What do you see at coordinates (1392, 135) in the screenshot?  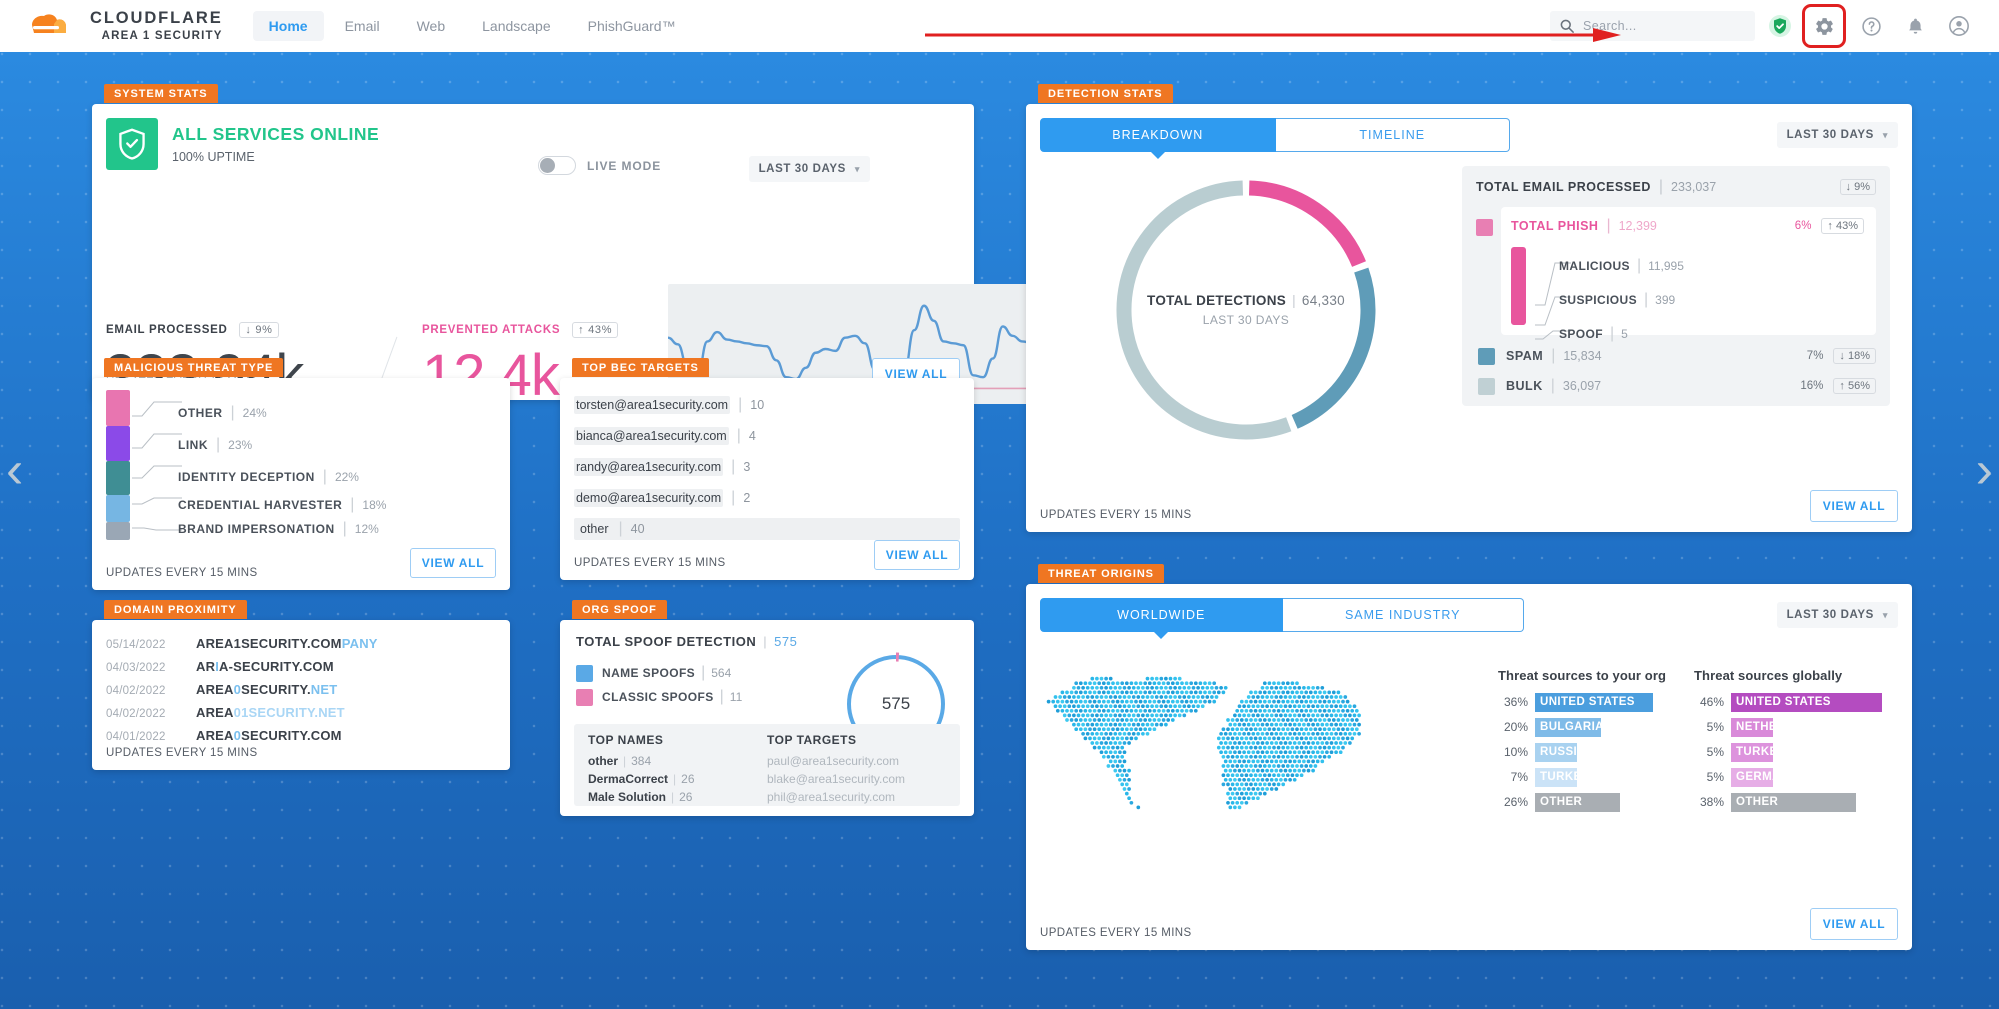 I see `tab-timeline: TIMELINE` at bounding box center [1392, 135].